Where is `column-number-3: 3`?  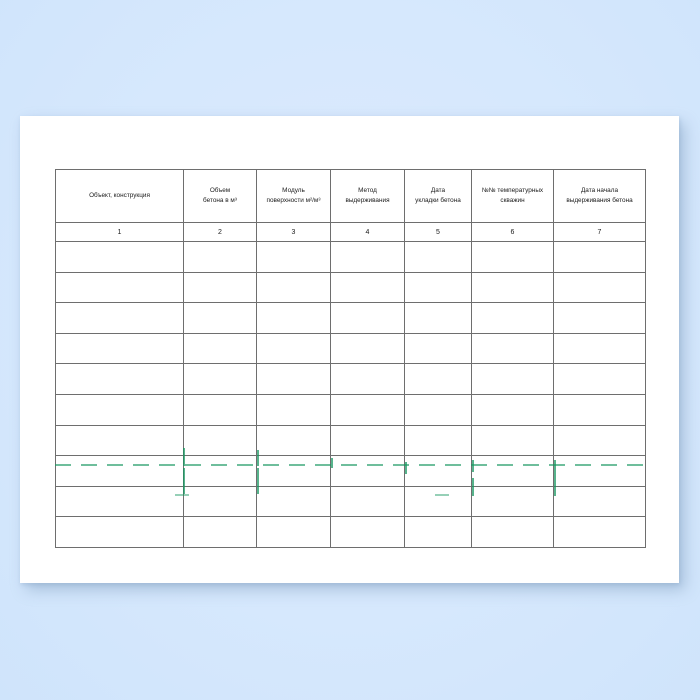
column-number-3: 3 is located at coordinates (293, 232).